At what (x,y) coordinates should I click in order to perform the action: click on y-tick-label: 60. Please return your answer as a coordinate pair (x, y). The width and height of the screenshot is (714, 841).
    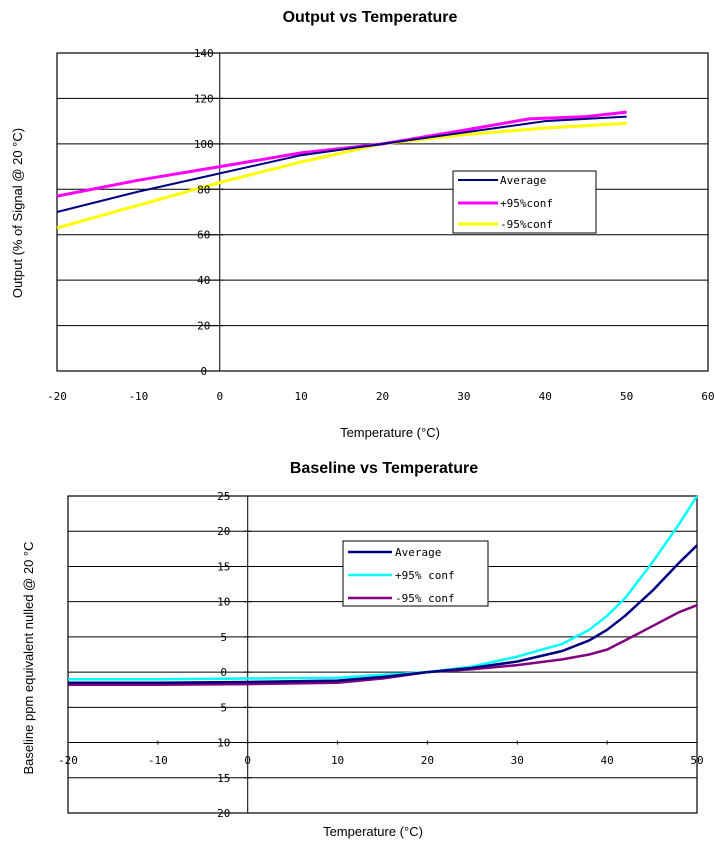
    Looking at the image, I should click on (203, 235).